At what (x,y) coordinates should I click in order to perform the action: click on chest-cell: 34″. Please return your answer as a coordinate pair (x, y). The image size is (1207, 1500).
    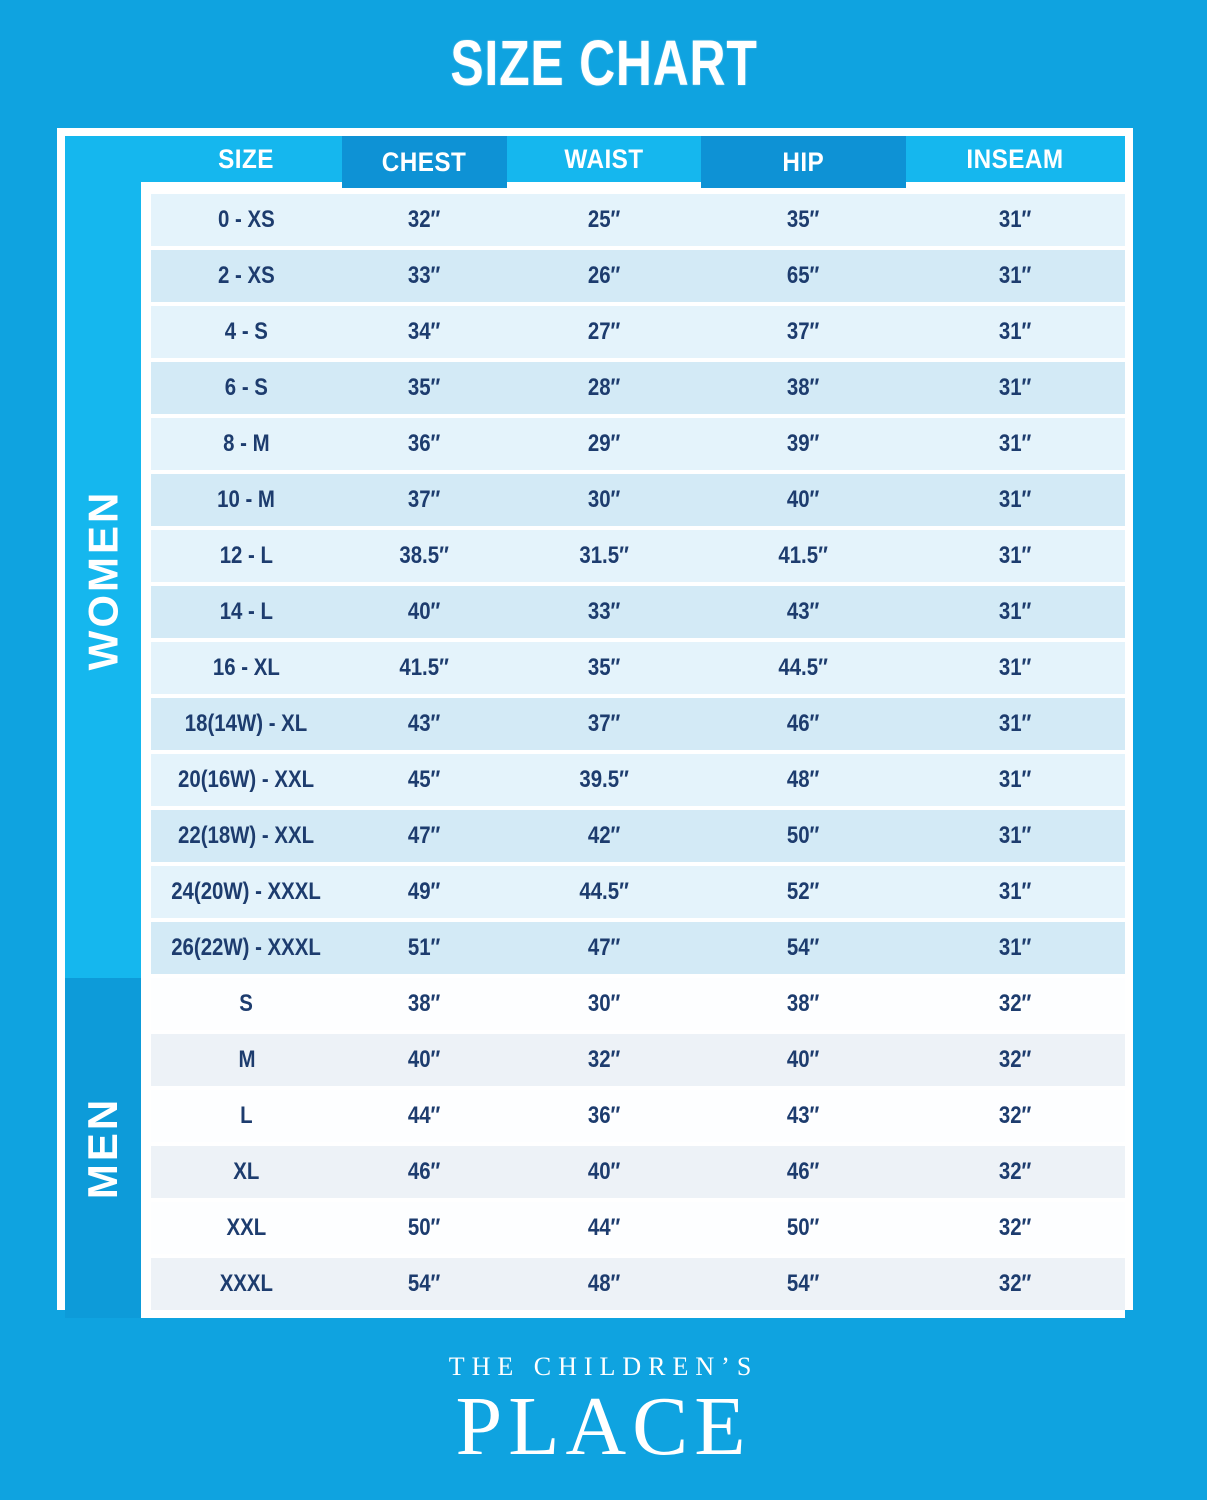
    Looking at the image, I should click on (424, 332).